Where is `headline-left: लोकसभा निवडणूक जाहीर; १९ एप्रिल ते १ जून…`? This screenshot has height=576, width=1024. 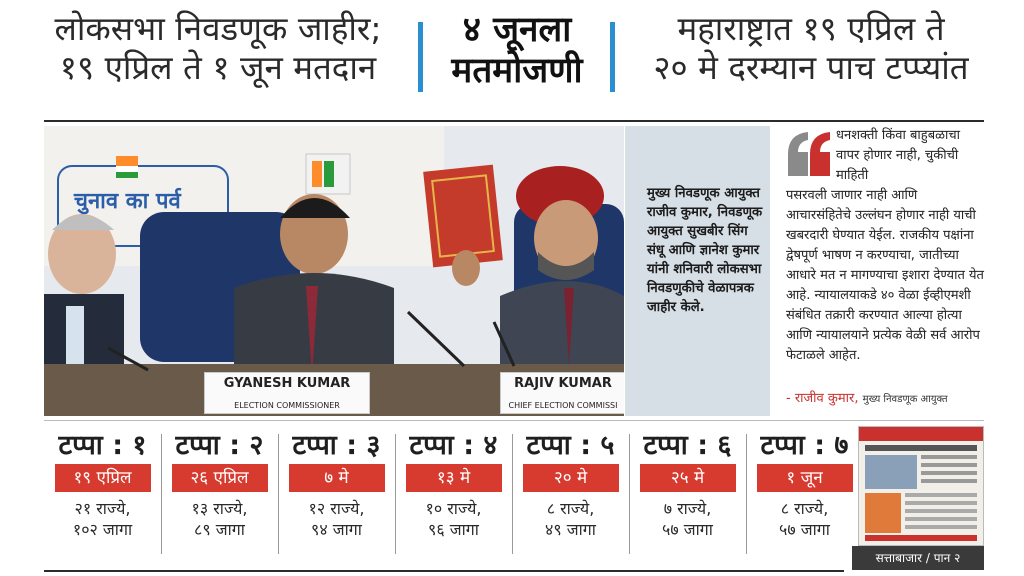 headline-left: लोकसभा निवडणूक जाहीर; १९ एप्रिल ते १ जून… is located at coordinates (218, 48).